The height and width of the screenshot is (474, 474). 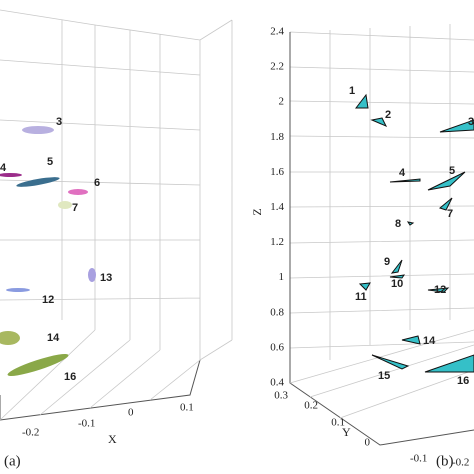 I want to click on z-tick: 0.4, so click(x=277, y=383).